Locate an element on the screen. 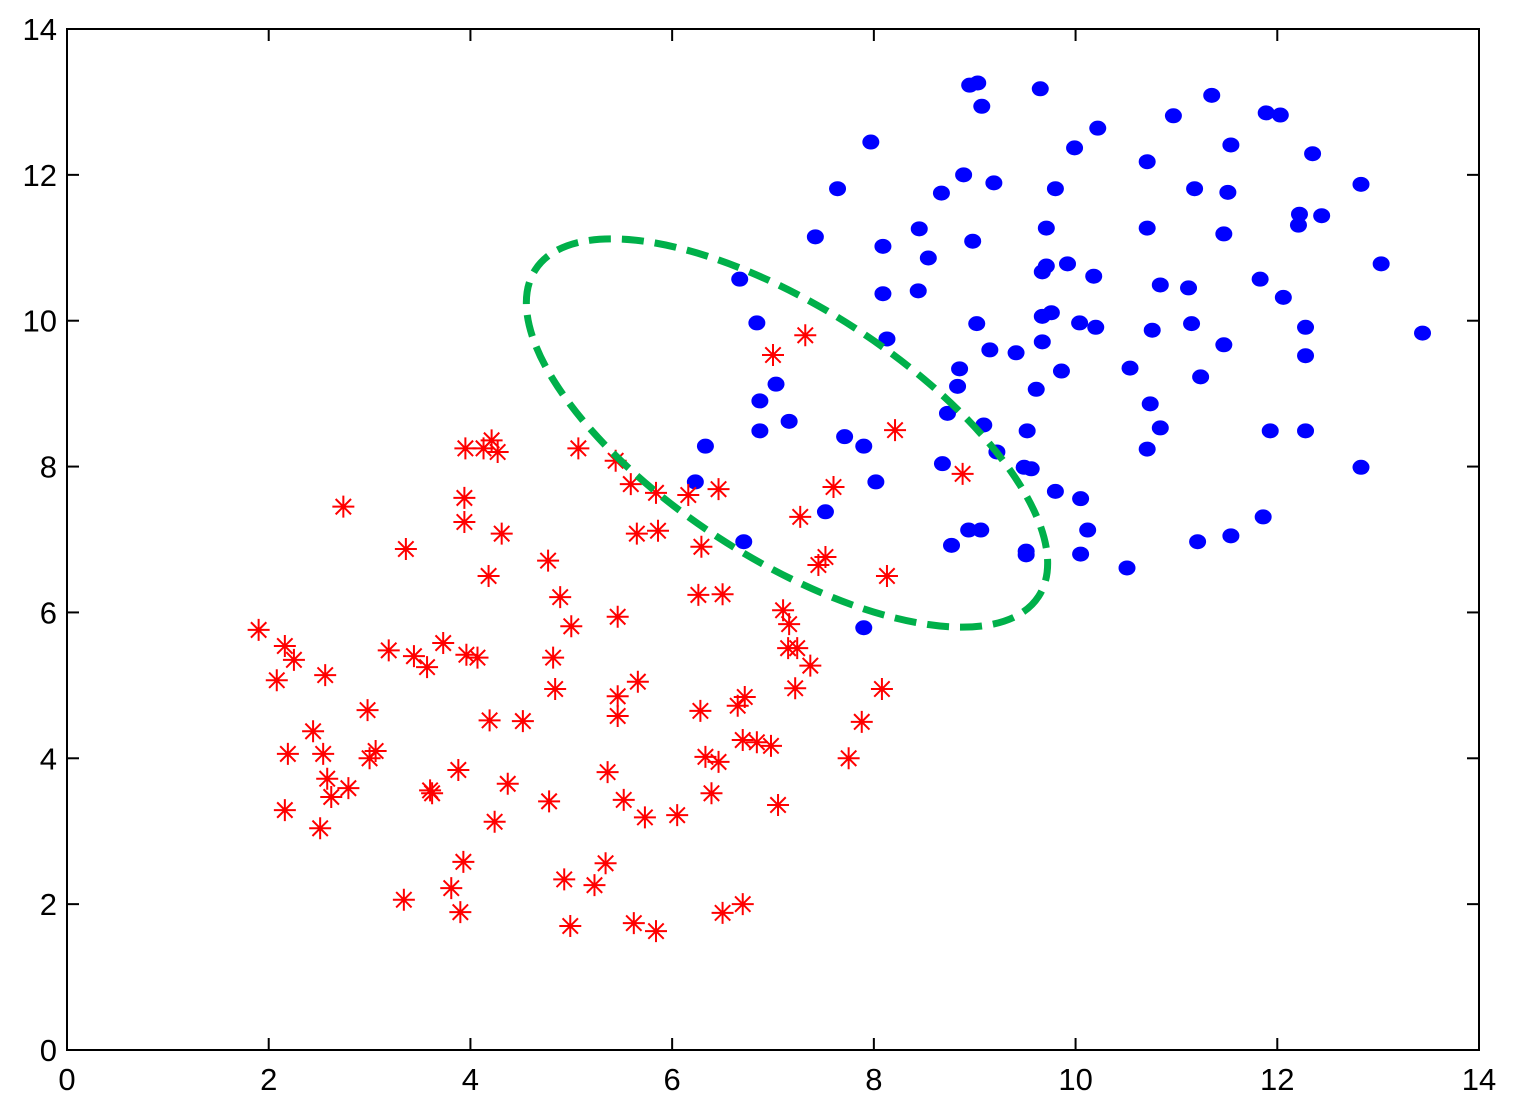 This screenshot has width=1513, height=1109. x-tick-label: 4 is located at coordinates (470, 1079).